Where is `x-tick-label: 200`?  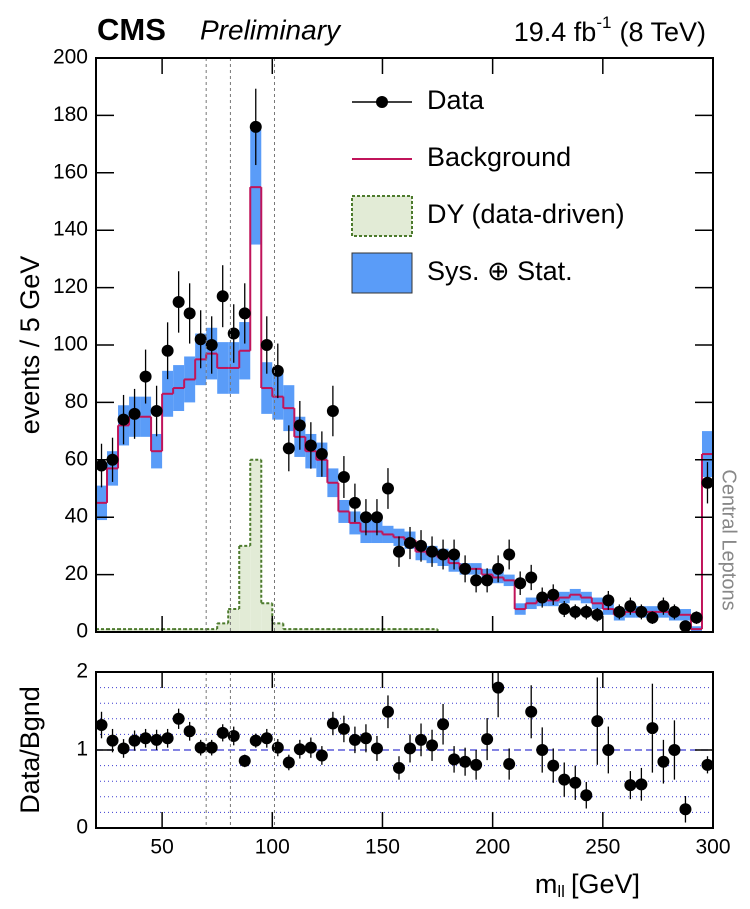 x-tick-label: 200 is located at coordinates (492, 847).